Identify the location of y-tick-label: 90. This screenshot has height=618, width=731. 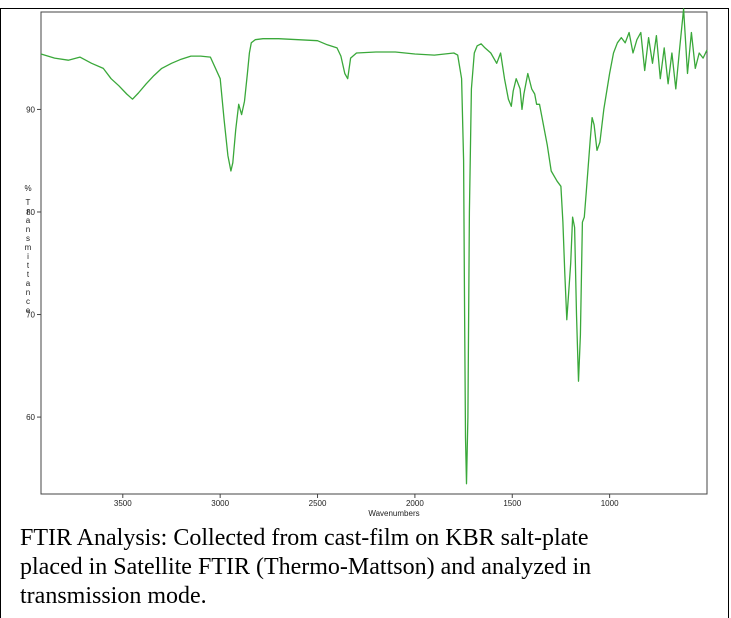
(30, 109).